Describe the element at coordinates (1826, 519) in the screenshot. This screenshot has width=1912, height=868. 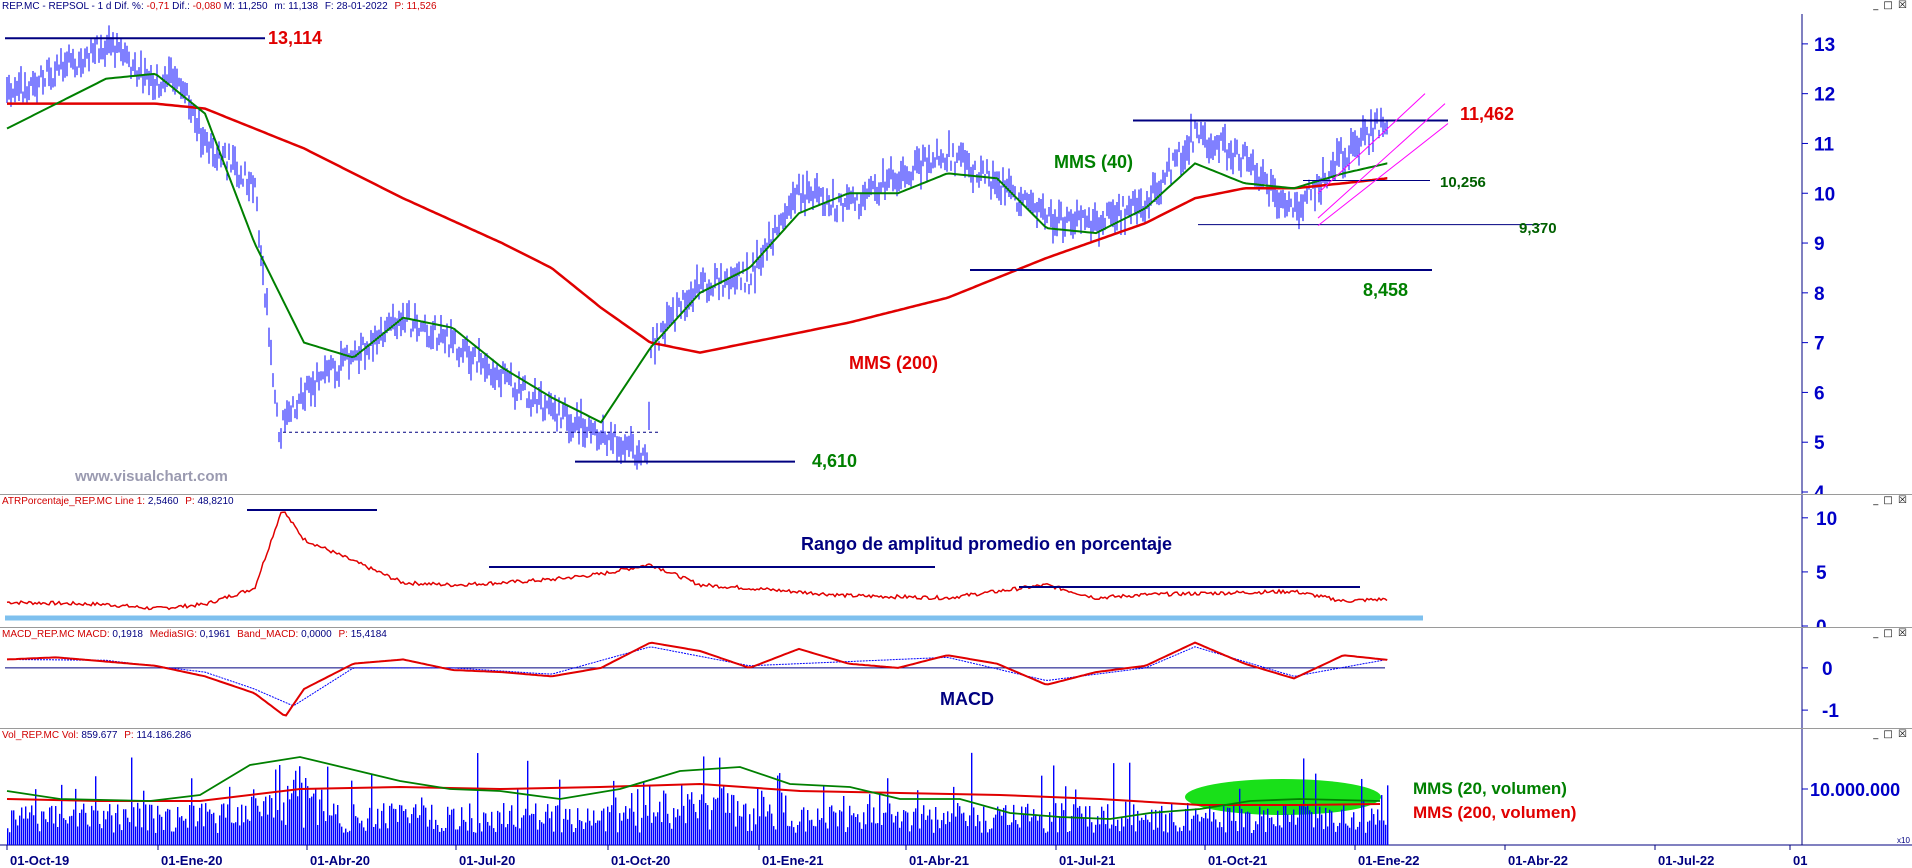
I see `atr-y-tick-label: 10` at that location.